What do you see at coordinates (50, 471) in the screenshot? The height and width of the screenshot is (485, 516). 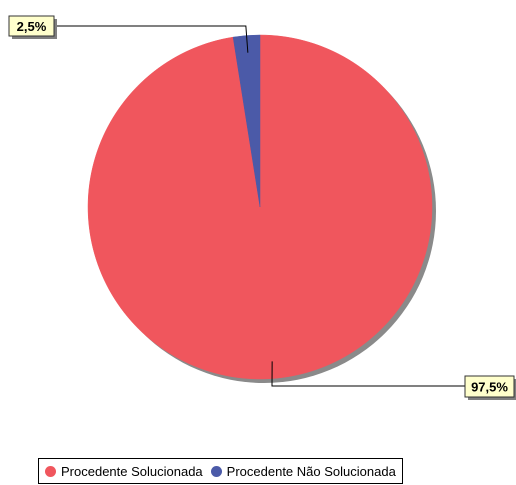 I see `legend-swatch-red` at bounding box center [50, 471].